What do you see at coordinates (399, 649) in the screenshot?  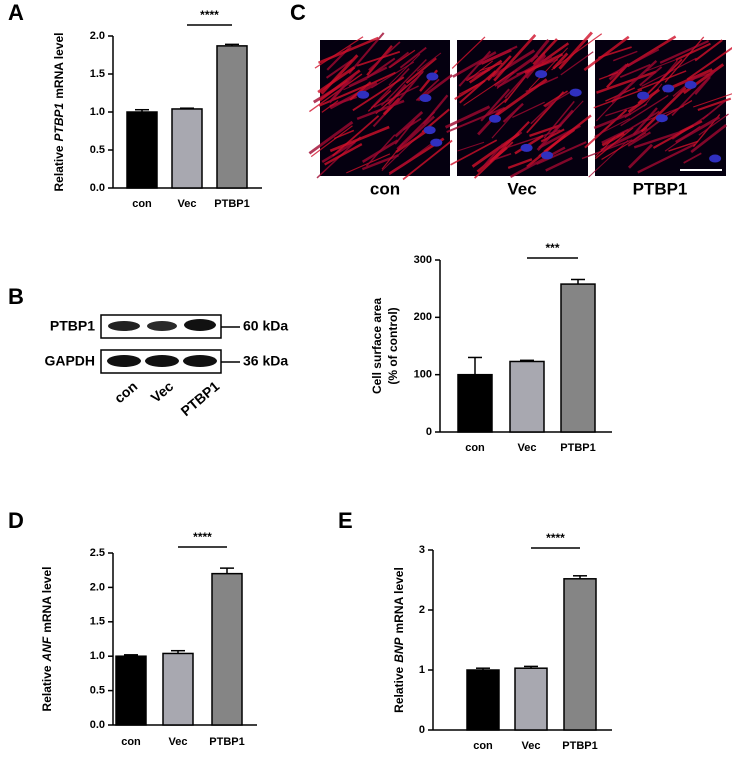 I see `y-axis-label-part: BNP` at bounding box center [399, 649].